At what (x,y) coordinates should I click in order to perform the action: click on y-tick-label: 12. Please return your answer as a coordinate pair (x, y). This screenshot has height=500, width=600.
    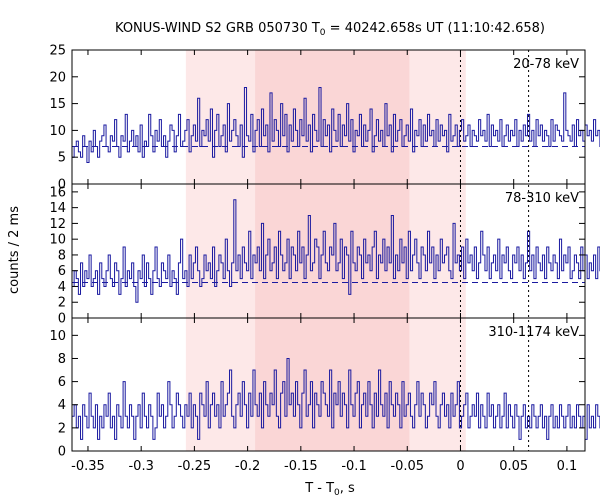
    Looking at the image, I should click on (57, 224).